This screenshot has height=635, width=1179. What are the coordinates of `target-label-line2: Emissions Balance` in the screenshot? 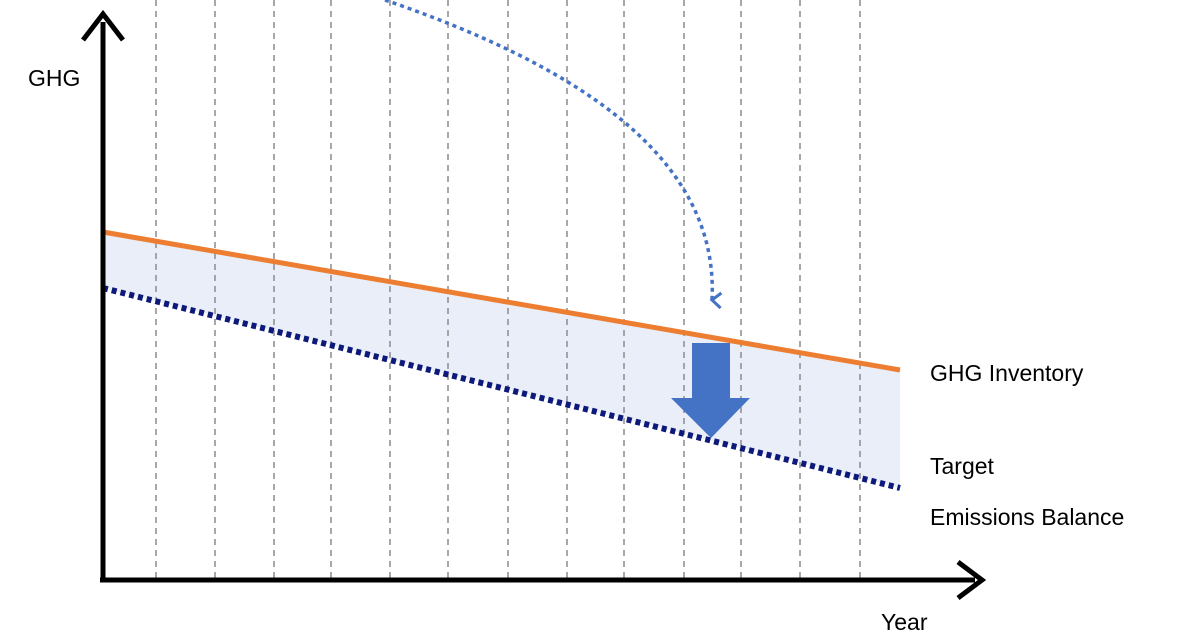 It's located at (1027, 517).